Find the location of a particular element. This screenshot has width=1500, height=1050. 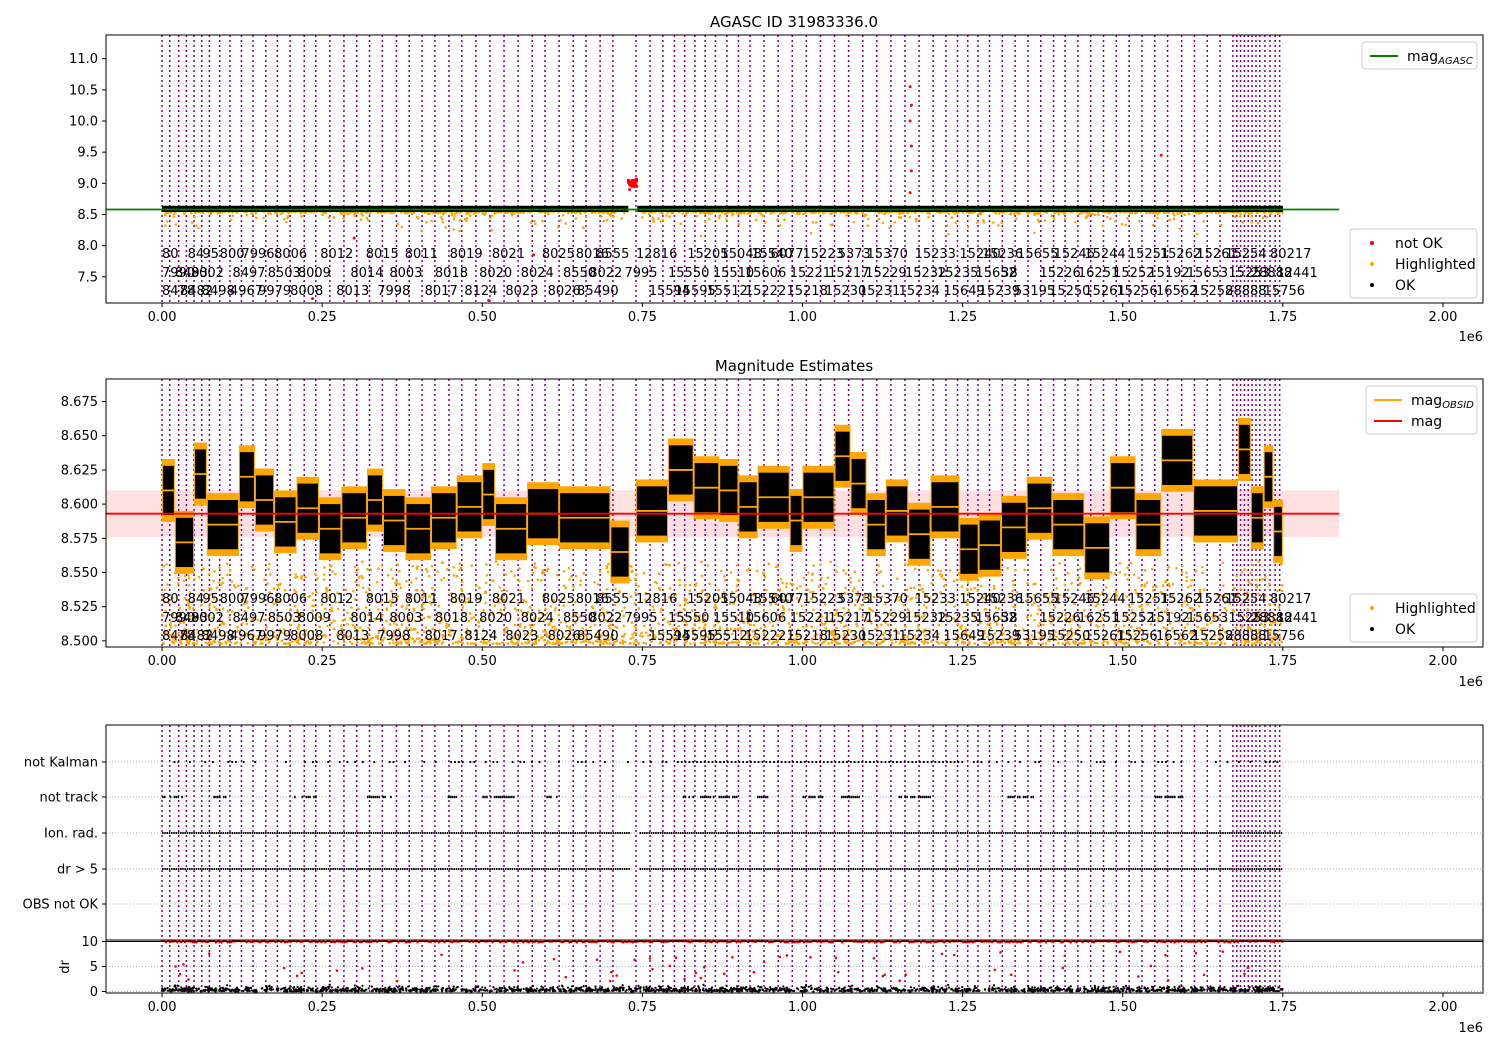

p1-obsid-label-bot-15: 15595 is located at coordinates (694, 291).